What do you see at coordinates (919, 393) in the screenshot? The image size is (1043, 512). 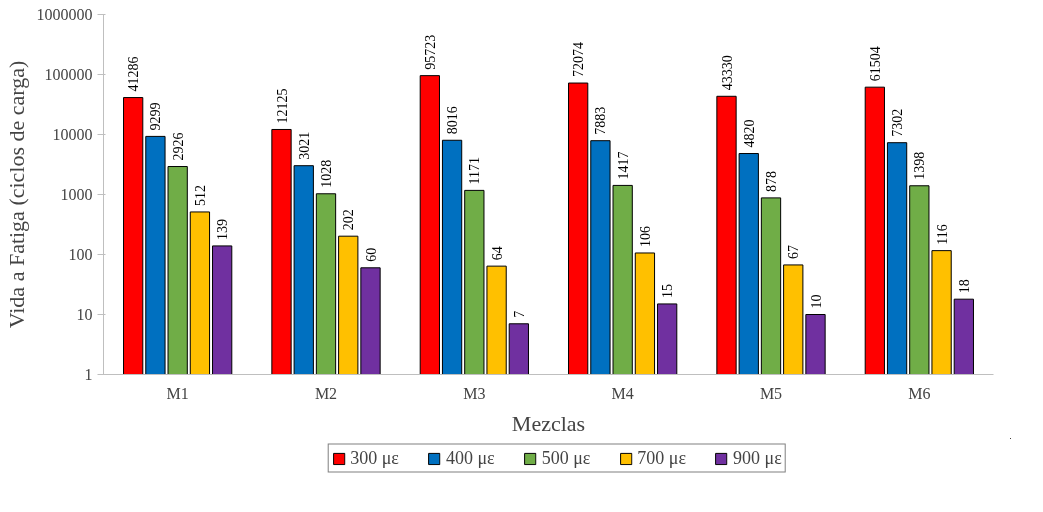 I see `x-tick-label: M6` at bounding box center [919, 393].